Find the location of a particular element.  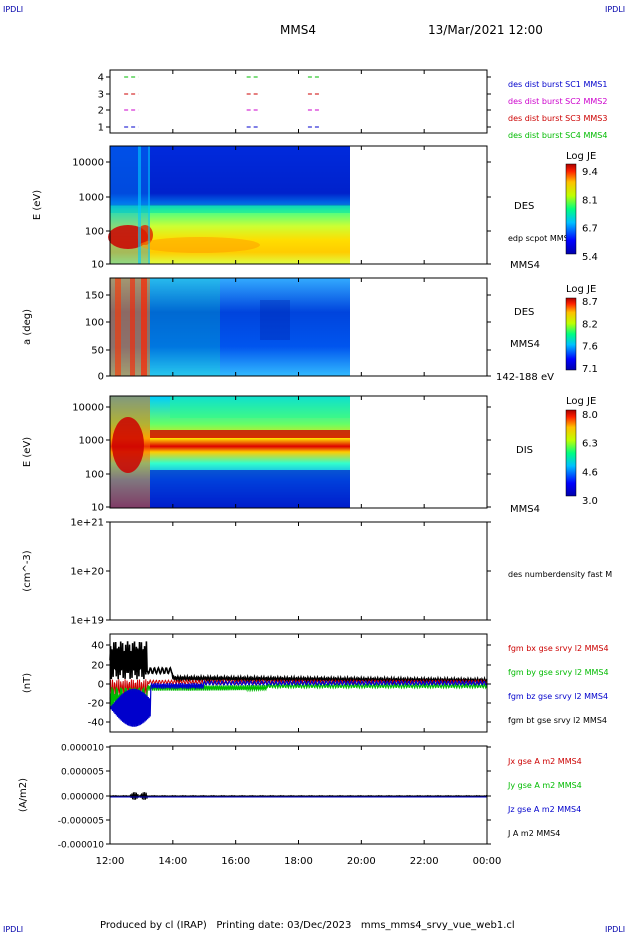

dis-energy-right-label: MMS4 is located at coordinates (525, 509).